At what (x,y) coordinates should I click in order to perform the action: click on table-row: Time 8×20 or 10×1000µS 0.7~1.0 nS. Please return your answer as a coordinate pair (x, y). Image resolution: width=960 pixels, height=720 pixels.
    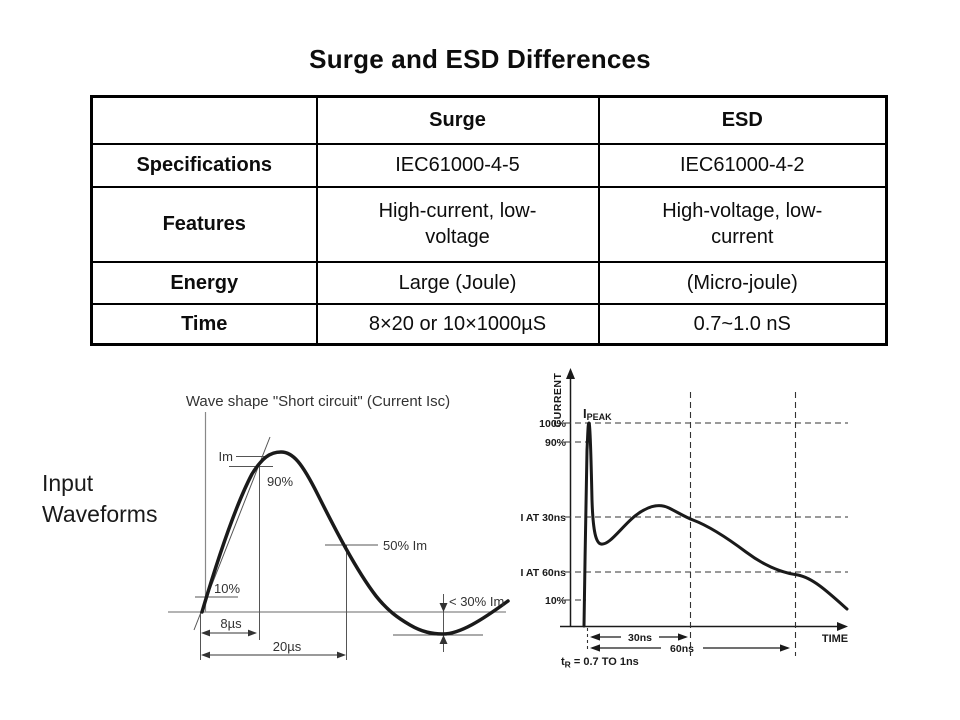
    Looking at the image, I should click on (489, 324).